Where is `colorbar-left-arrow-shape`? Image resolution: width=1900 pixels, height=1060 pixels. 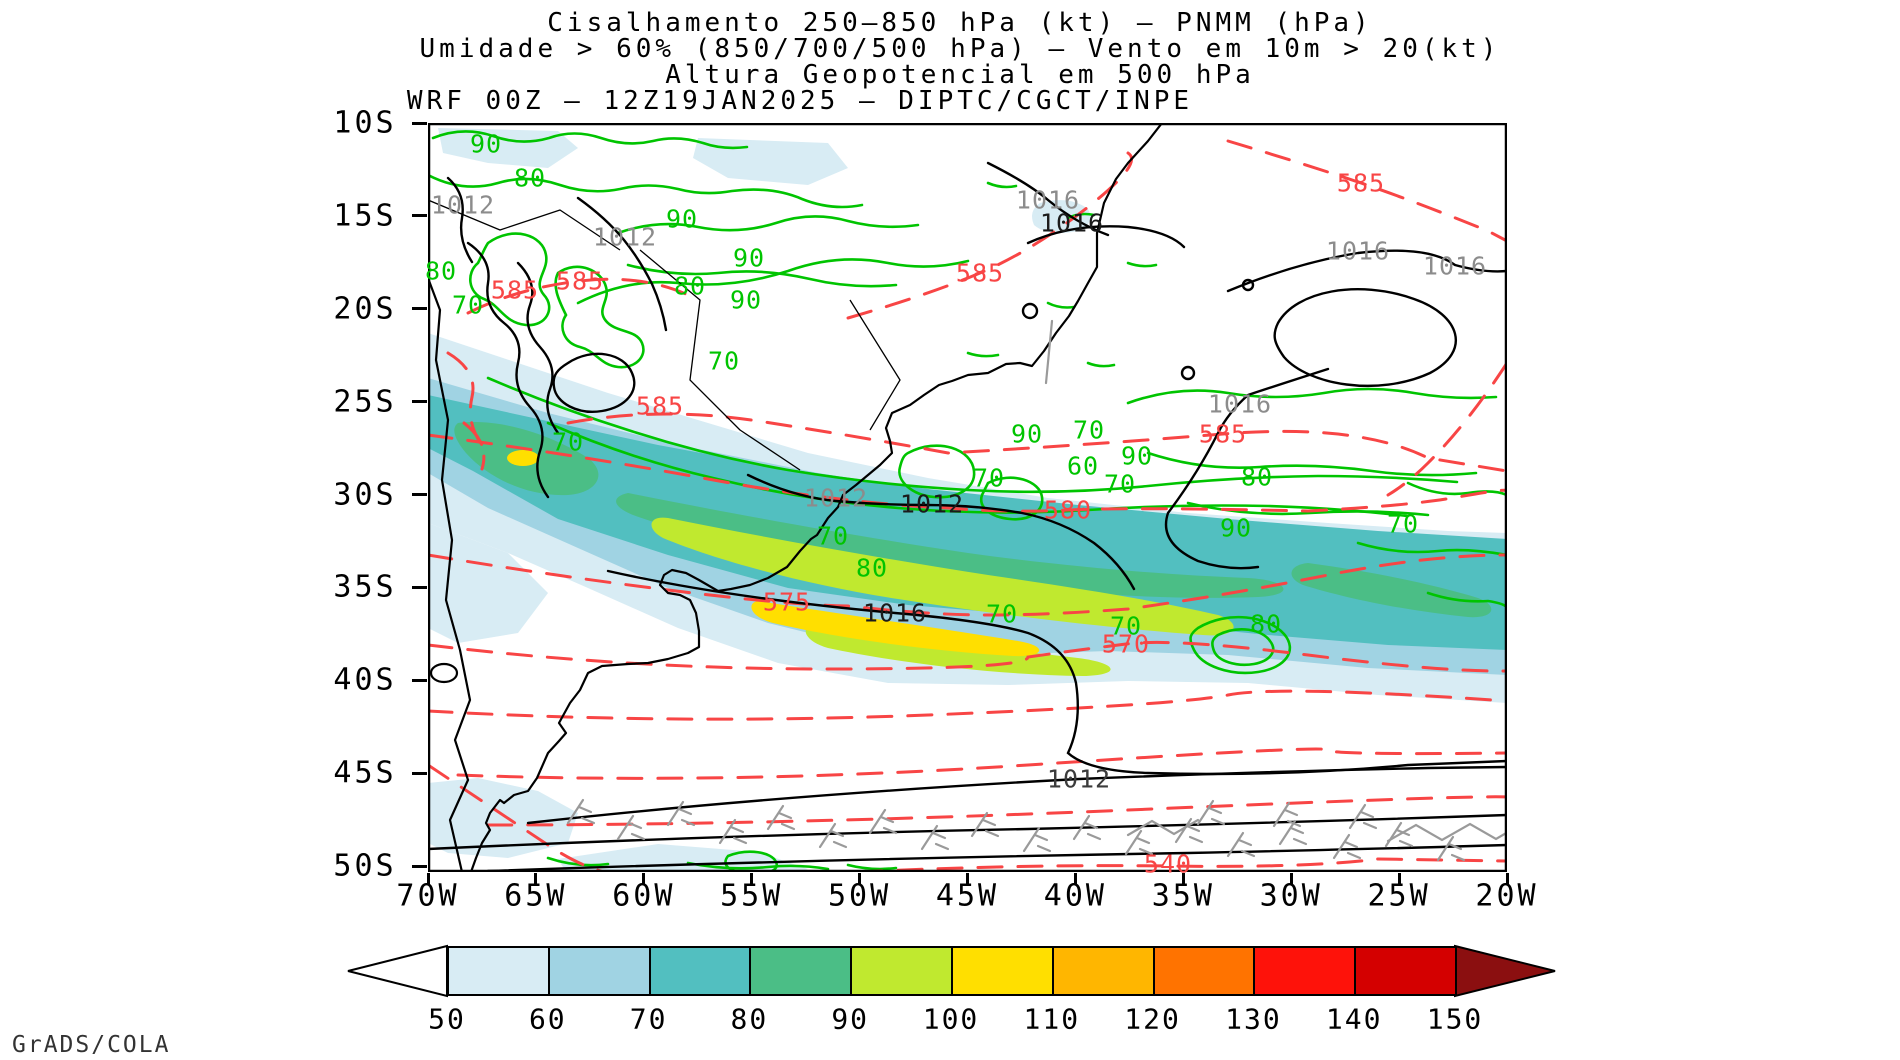
colorbar-left-arrow-shape is located at coordinates (397, 971).